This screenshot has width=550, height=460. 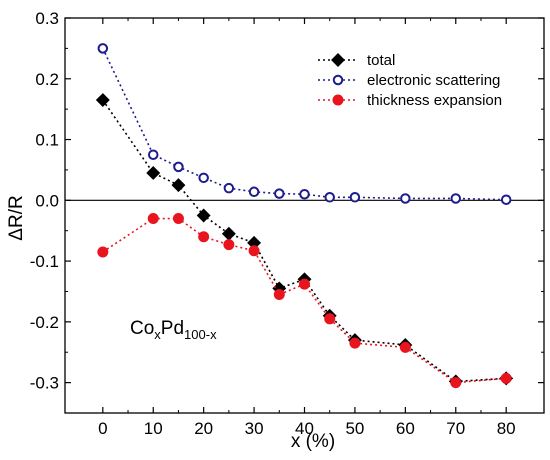 I want to click on x-tick-label: 50, so click(x=354, y=428).